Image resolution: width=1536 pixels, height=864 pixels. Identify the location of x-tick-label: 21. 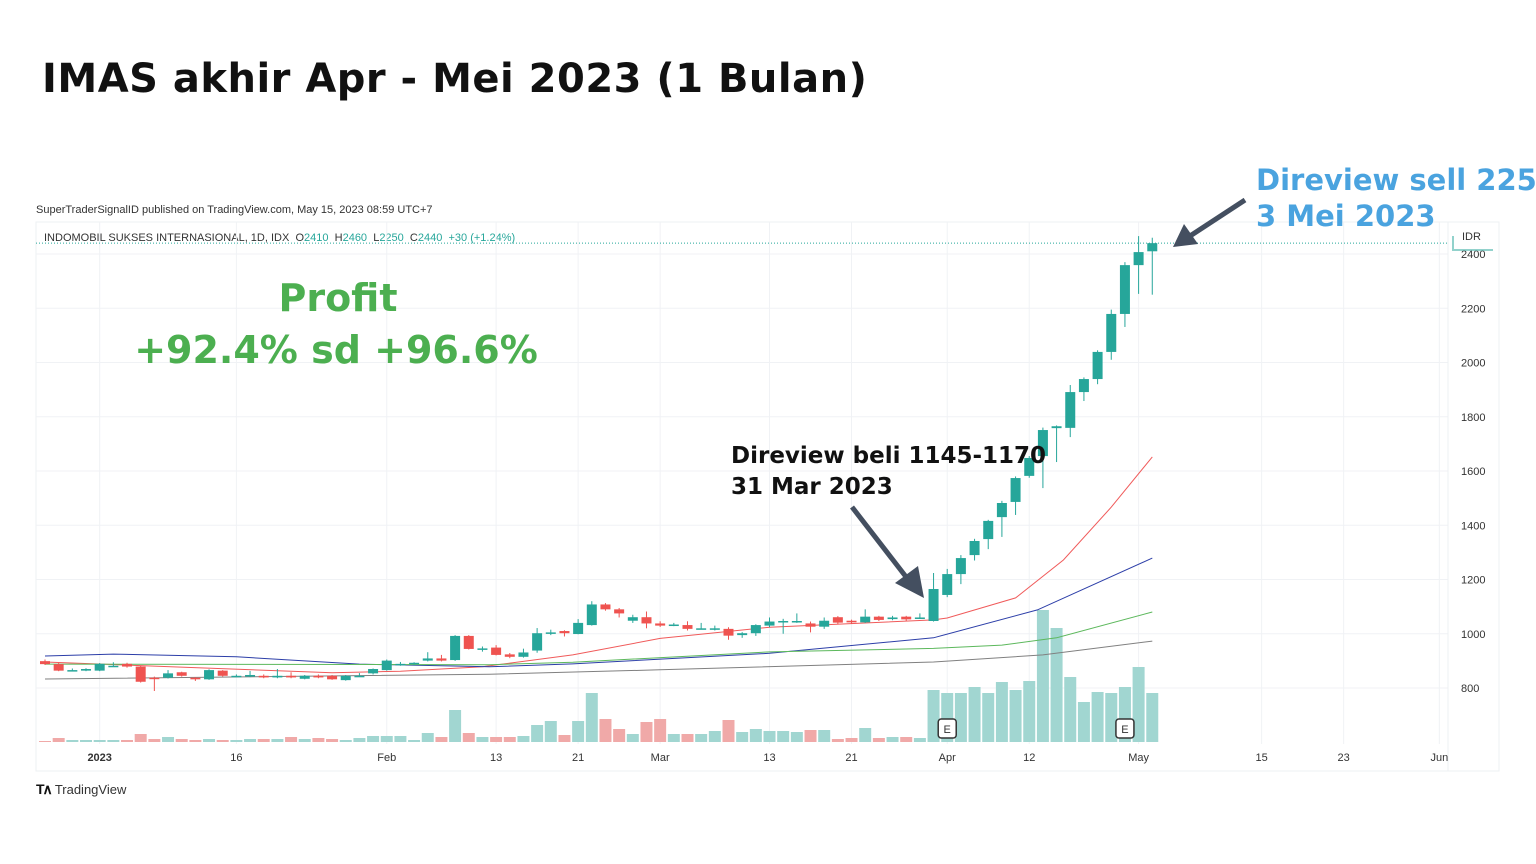
(851, 758).